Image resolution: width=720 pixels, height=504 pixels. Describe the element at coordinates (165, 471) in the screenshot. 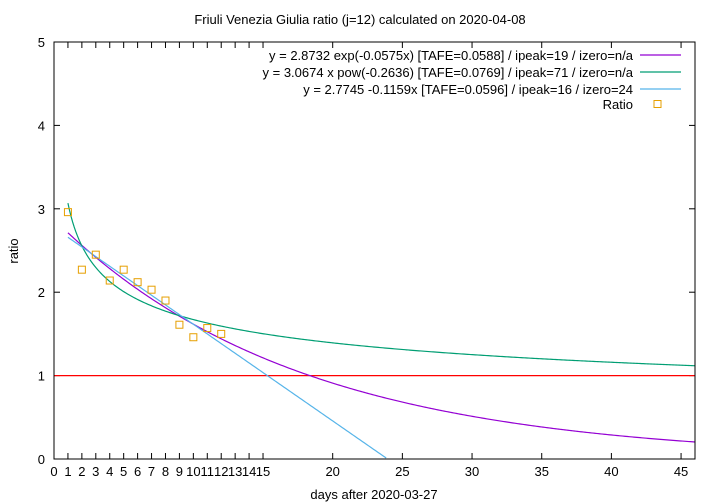

I see `x-tick-label: 8` at that location.